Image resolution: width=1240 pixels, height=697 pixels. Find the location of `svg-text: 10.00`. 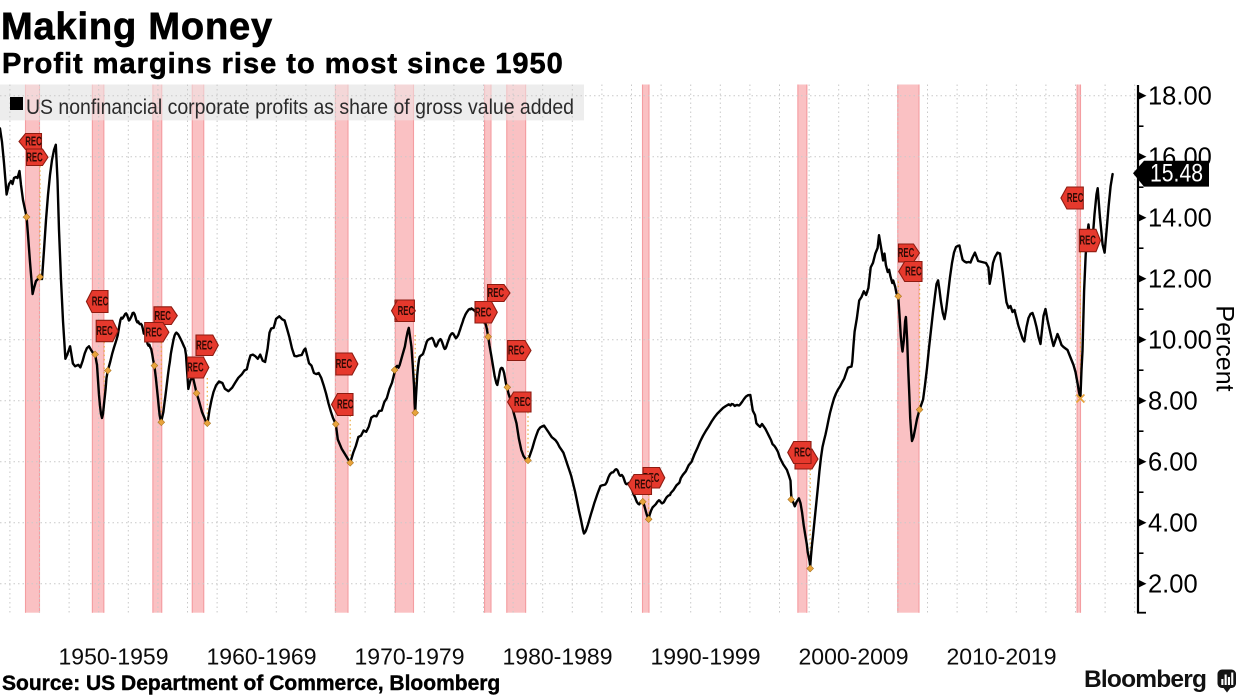

svg-text: 10.00 is located at coordinates (1180, 340).